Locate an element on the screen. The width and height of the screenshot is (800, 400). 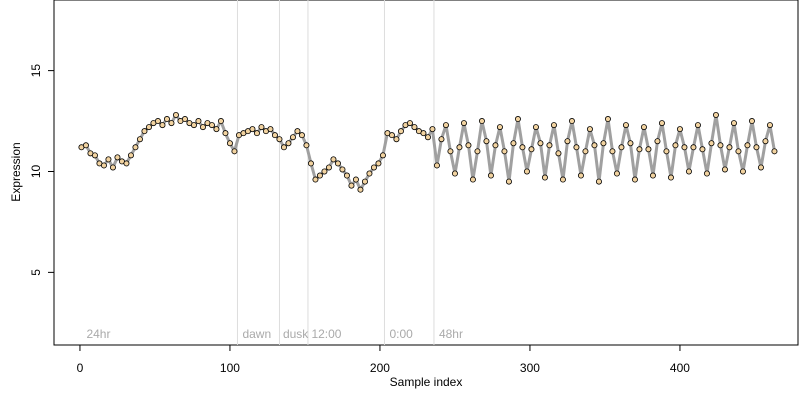
annotation: 48hr is located at coordinates (451, 334).